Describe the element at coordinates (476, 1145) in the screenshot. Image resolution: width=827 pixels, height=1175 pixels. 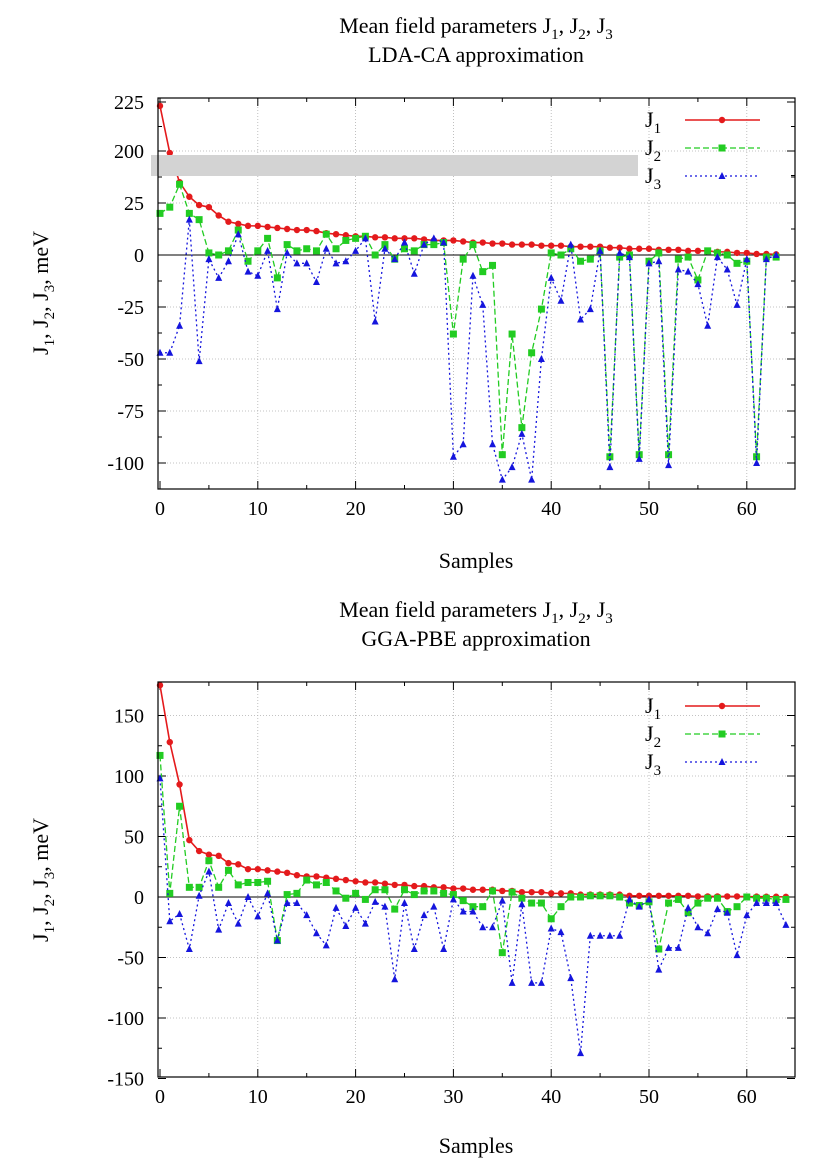
I see `chart2-xlabel: Samples` at that location.